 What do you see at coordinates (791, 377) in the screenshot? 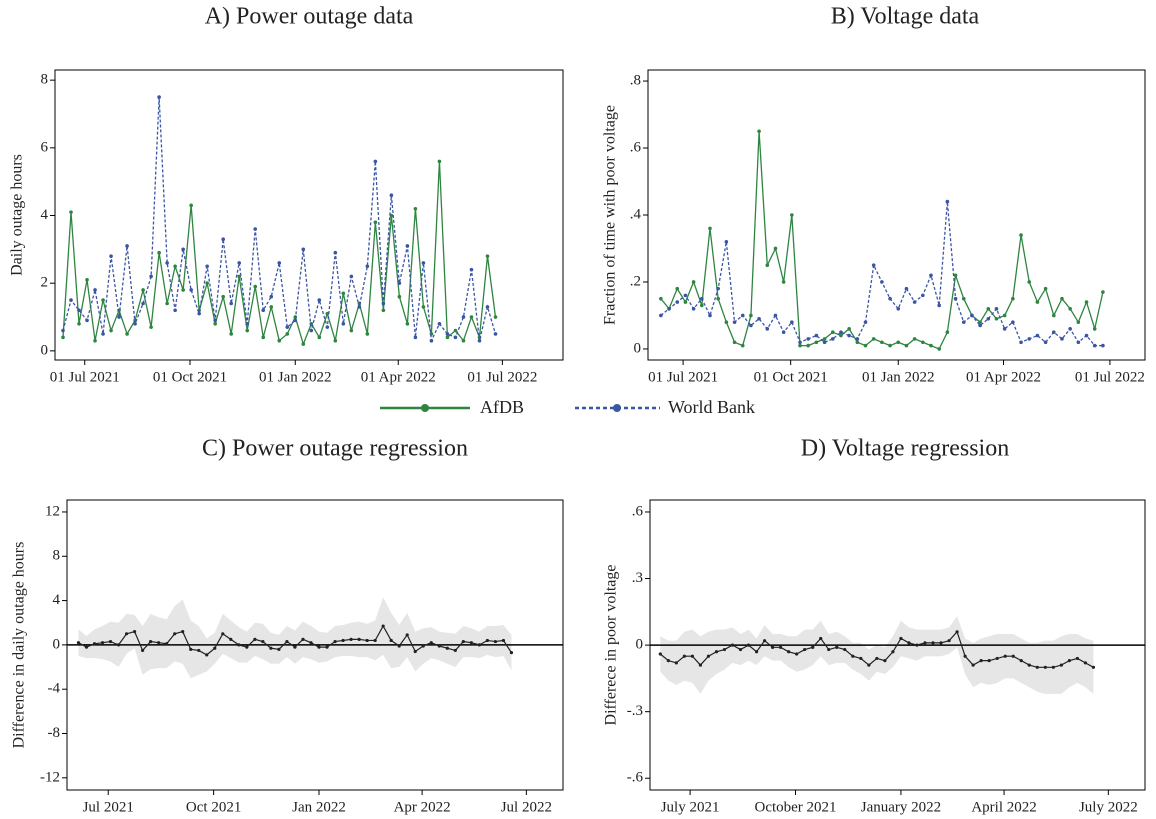
I see `x-tick-label: 01 Oct 2021` at bounding box center [791, 377].